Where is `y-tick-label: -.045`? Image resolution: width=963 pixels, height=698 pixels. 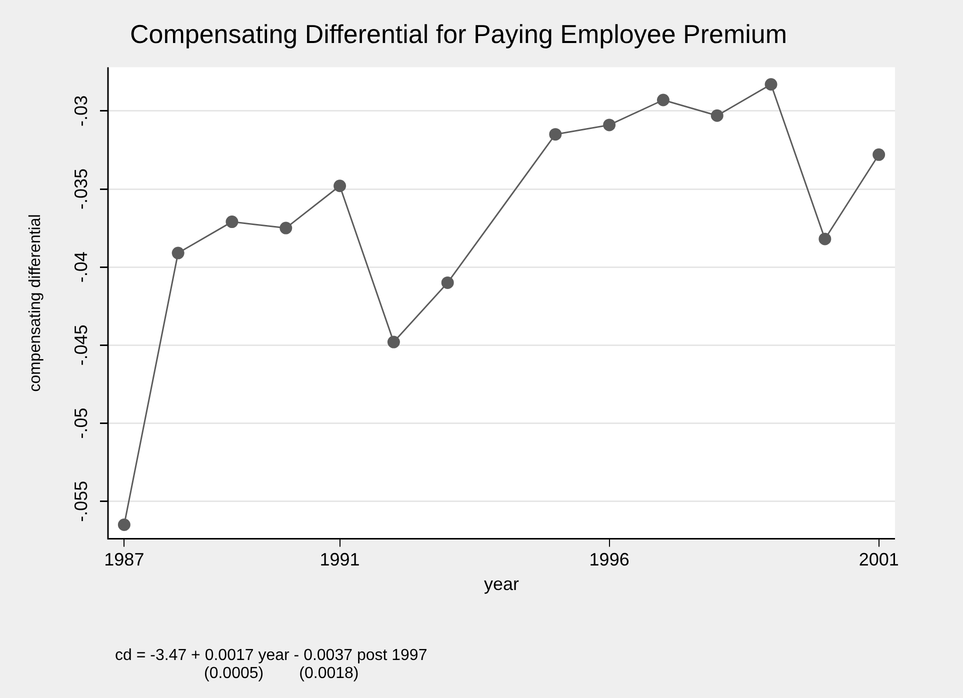
y-tick-label: -.045 is located at coordinates (80, 345).